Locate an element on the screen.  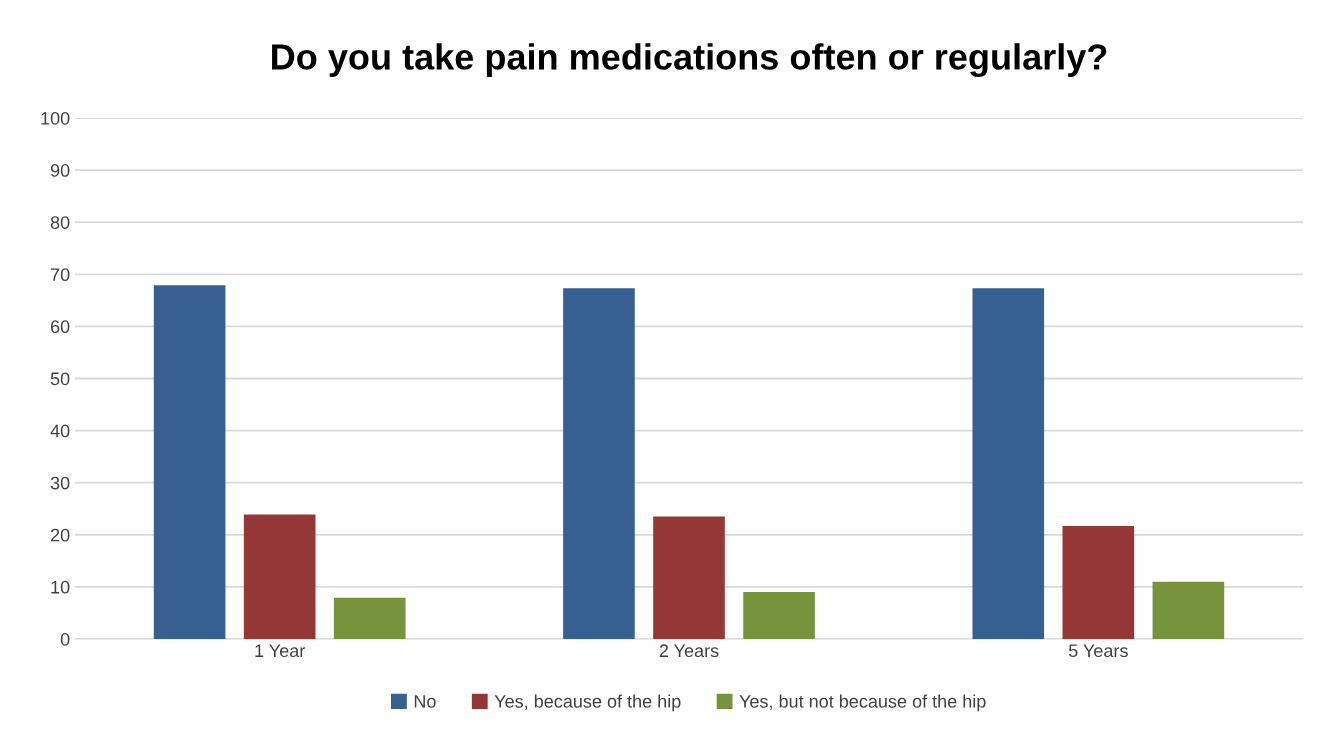
y-tick-label: 90 is located at coordinates (60, 170).